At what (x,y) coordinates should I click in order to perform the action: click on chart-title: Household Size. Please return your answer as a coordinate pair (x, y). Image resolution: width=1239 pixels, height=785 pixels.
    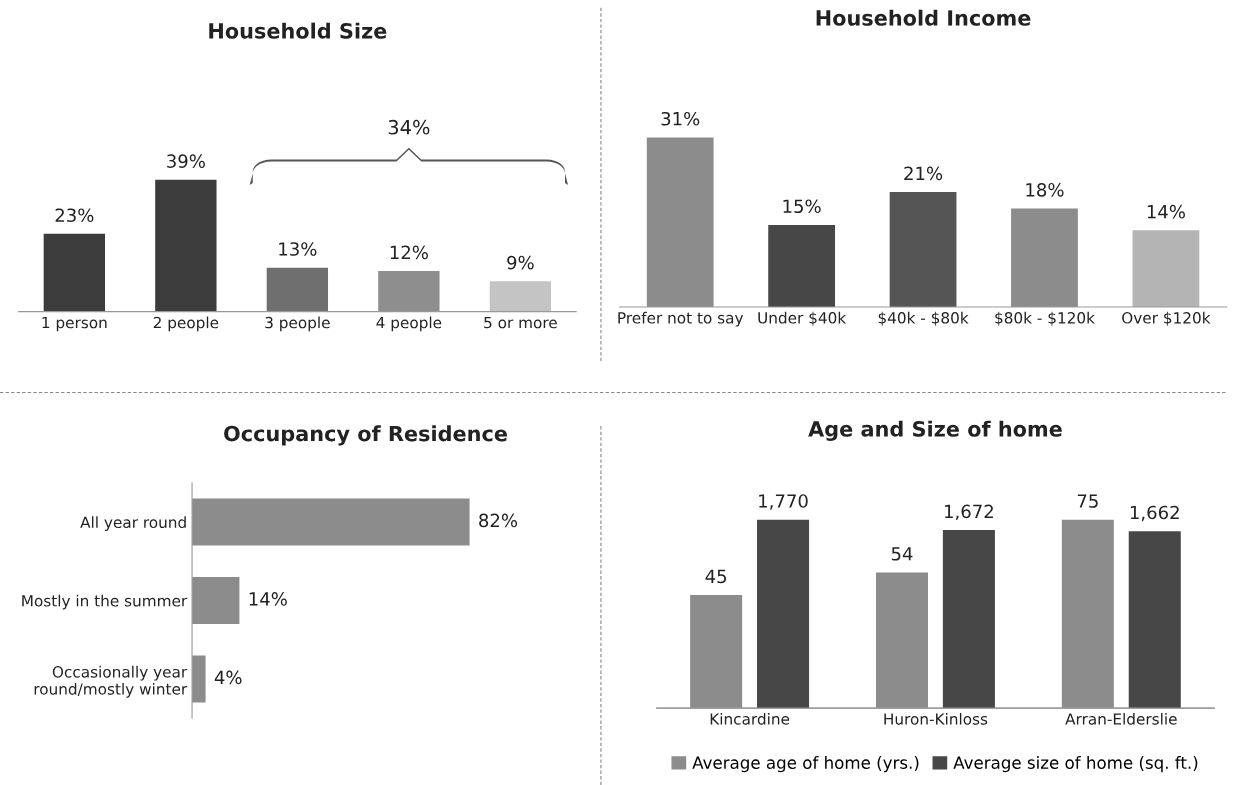
    Looking at the image, I should click on (298, 30).